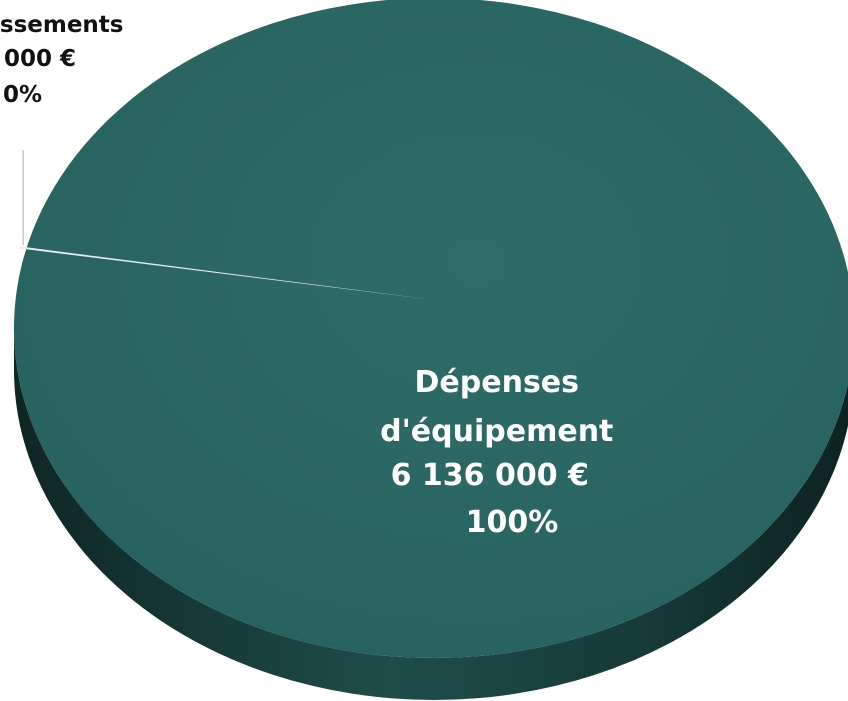 Image resolution: width=848 pixels, height=701 pixels. I want to click on slice-label-small-line-1: issements, so click(62, 25).